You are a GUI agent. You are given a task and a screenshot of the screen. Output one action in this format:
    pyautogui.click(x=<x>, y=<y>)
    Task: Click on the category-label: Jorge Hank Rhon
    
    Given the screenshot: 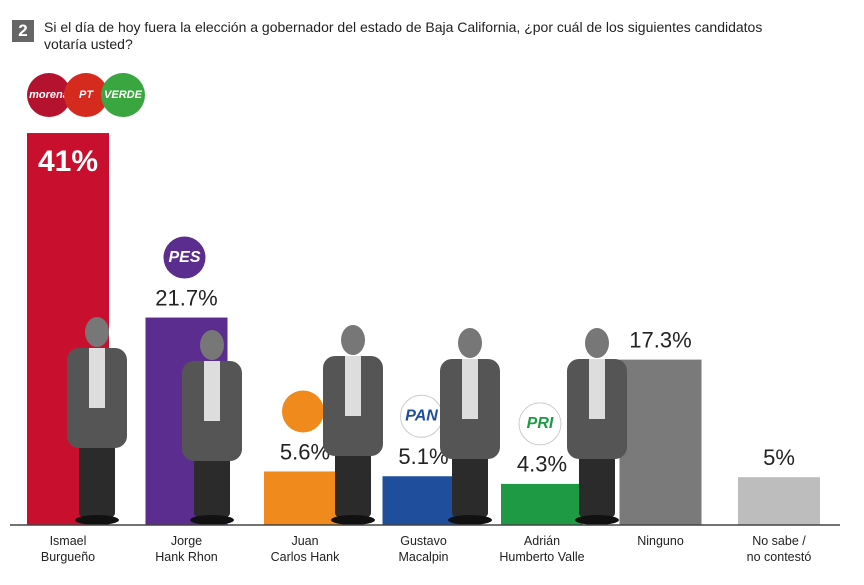 What is the action you would take?
    pyautogui.click(x=186, y=549)
    